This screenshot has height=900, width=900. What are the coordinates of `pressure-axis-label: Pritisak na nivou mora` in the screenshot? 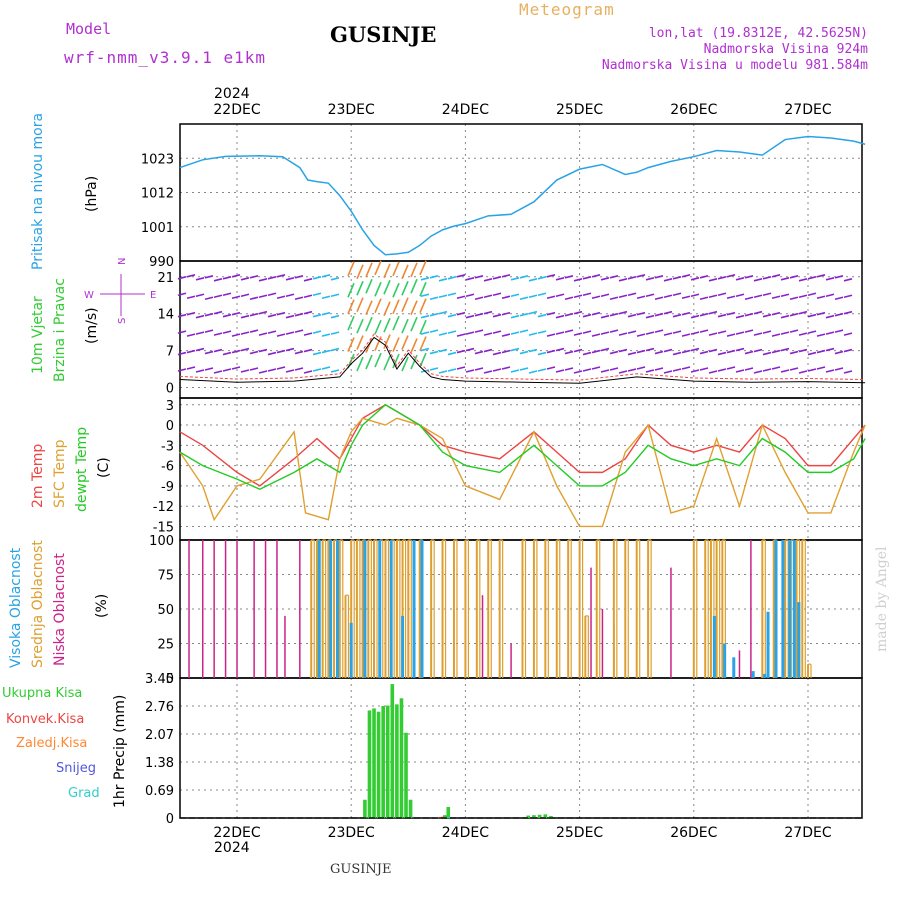 It's located at (38, 191).